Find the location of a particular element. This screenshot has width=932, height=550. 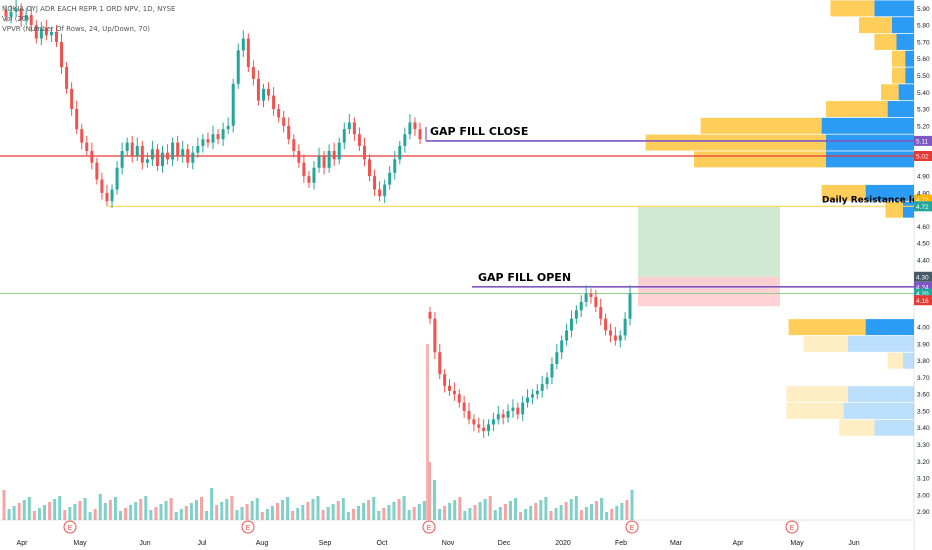

price-axis-tick: 4.90 is located at coordinates (923, 177).